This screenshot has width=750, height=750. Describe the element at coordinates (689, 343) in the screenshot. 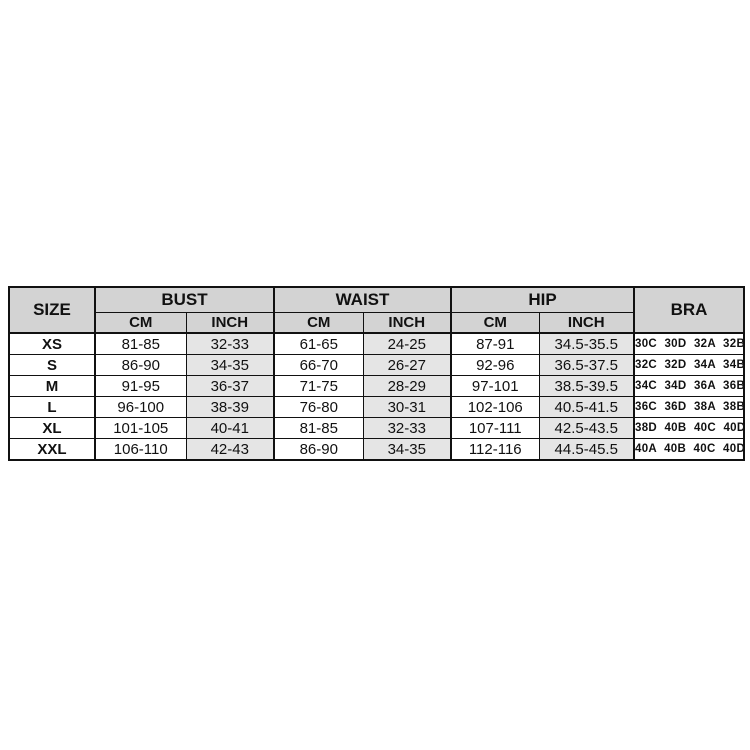

I see `bra-value: 30C 30D 32A 32B` at that location.